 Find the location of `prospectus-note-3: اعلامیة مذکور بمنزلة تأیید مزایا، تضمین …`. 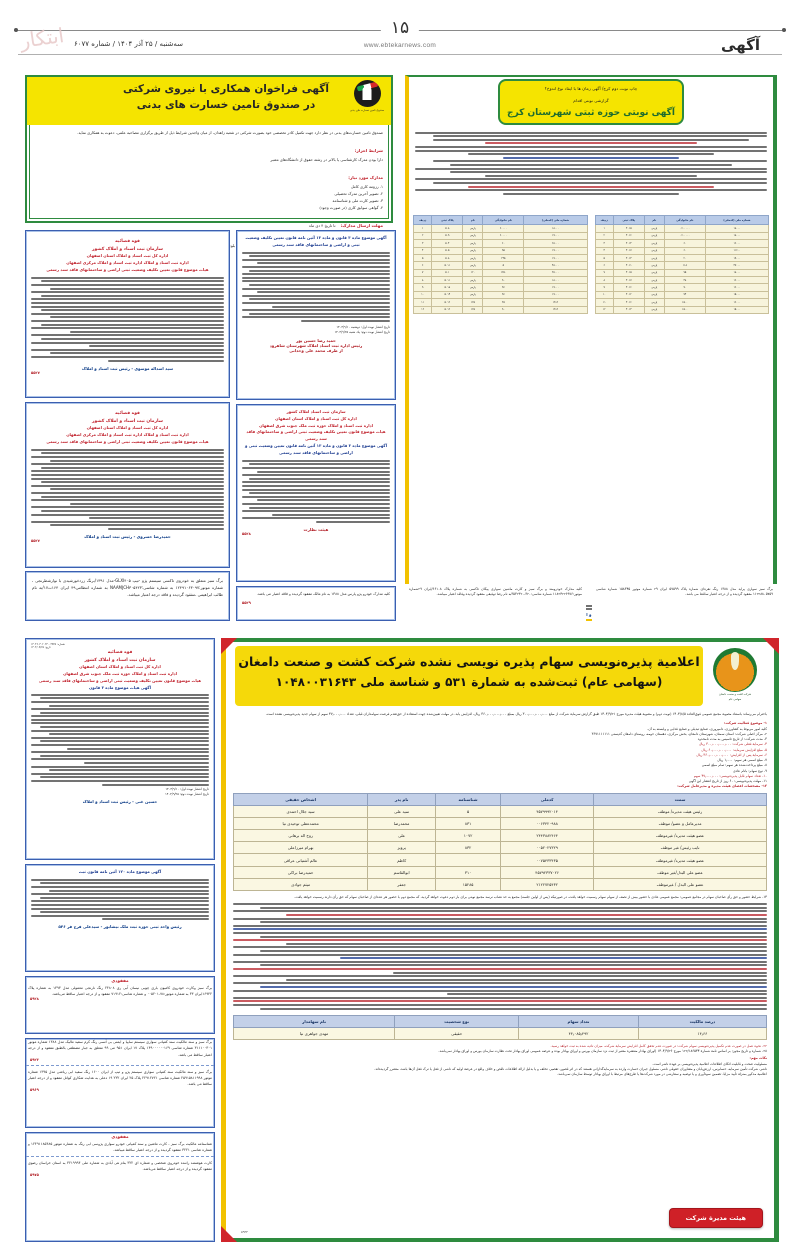

prospectus-note-3: اعلامیة مذکور بمنزلة تأیید مزایا، تضمین … is located at coordinates (662, 1074).